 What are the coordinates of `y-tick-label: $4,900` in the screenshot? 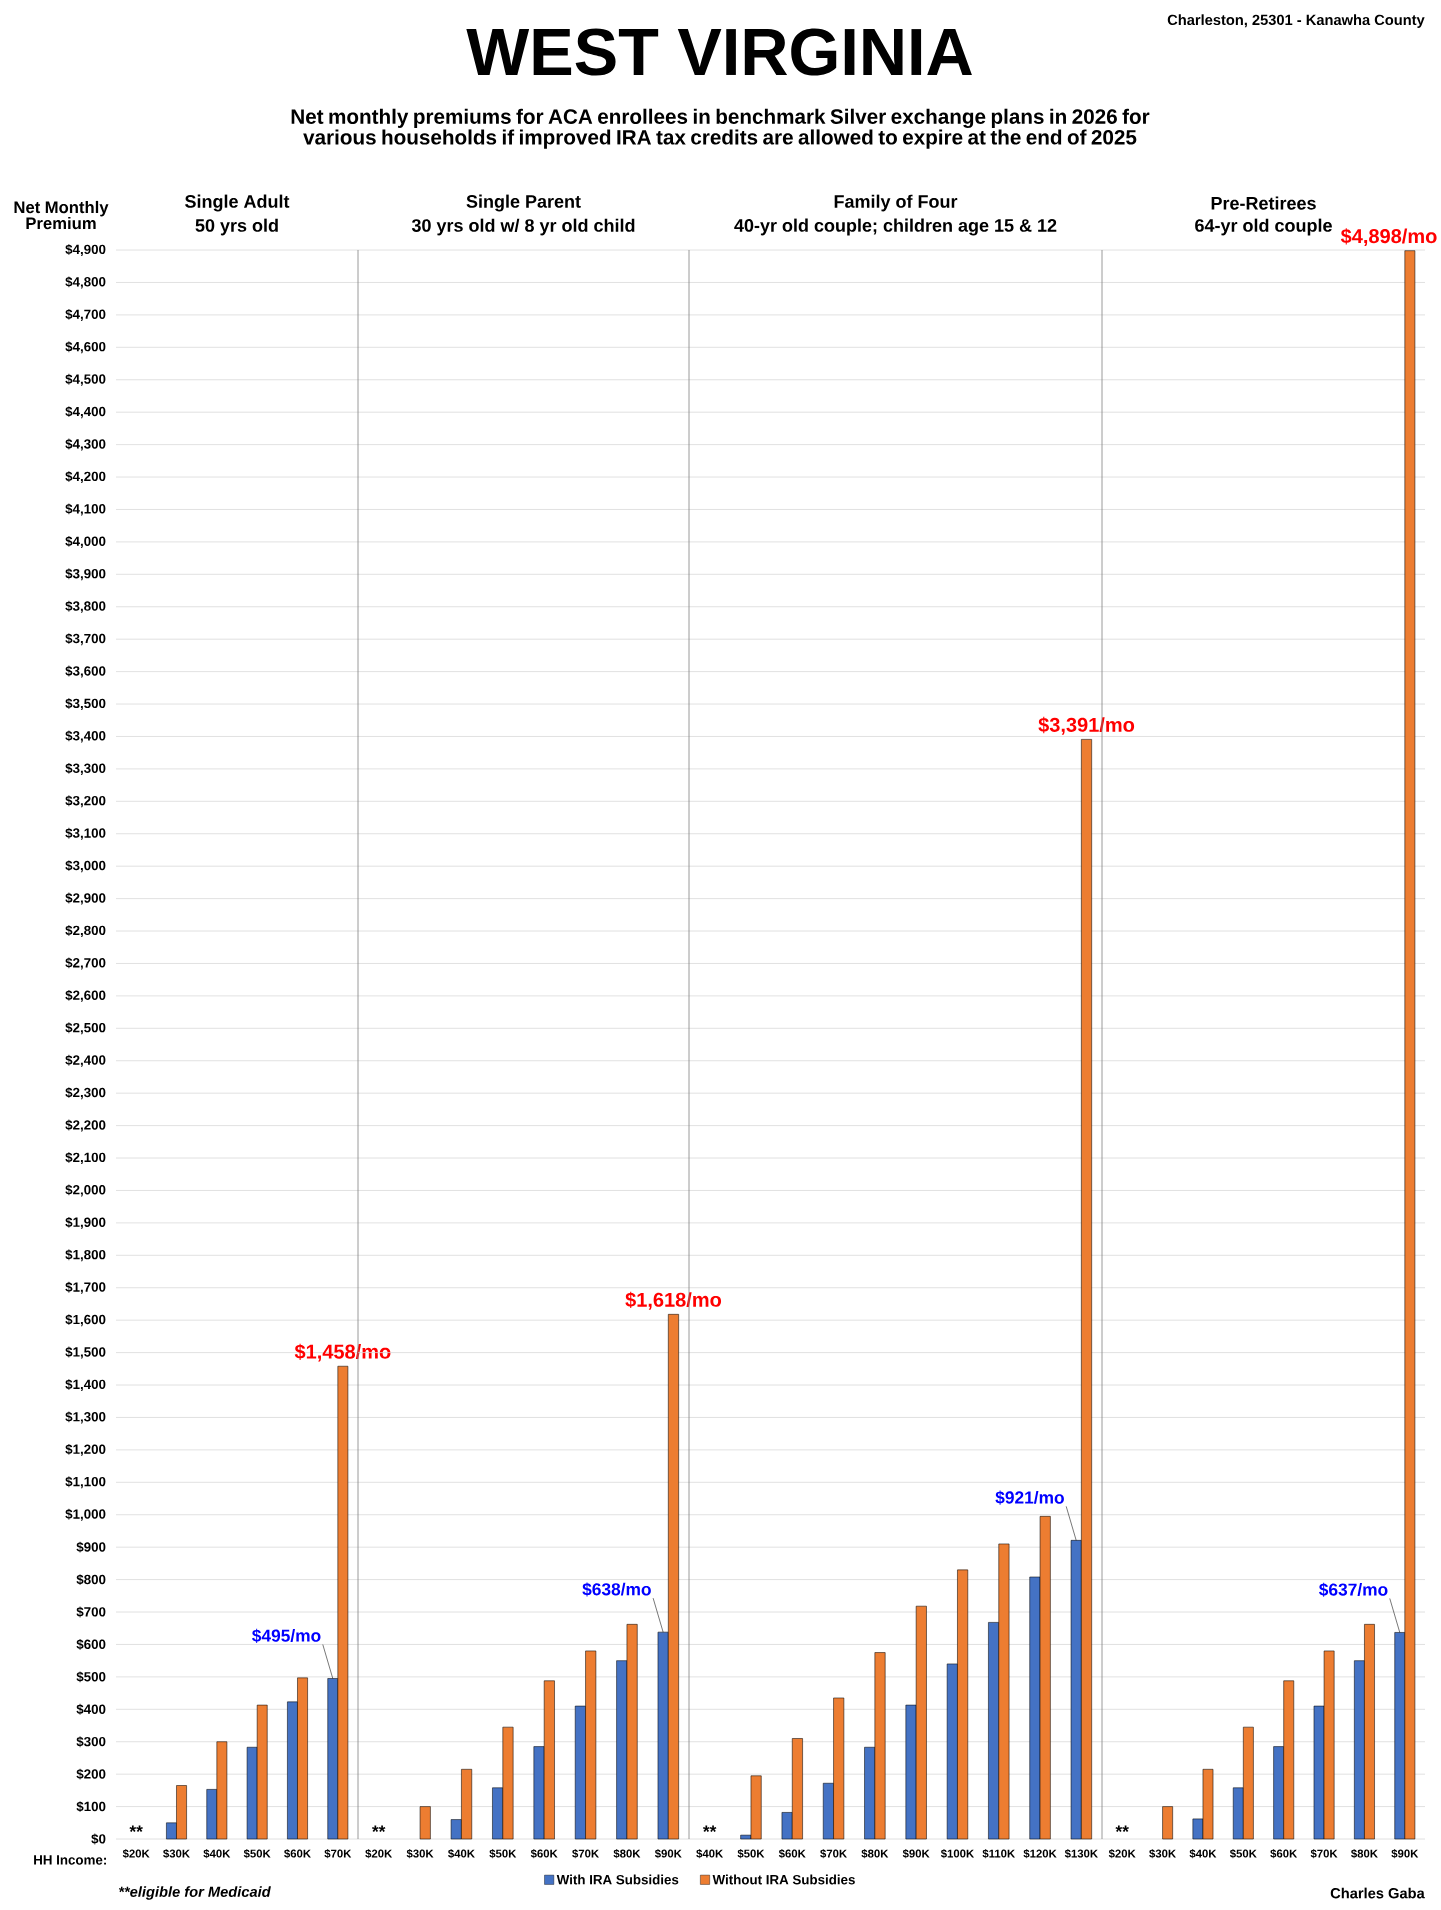 It's located at (85, 250).